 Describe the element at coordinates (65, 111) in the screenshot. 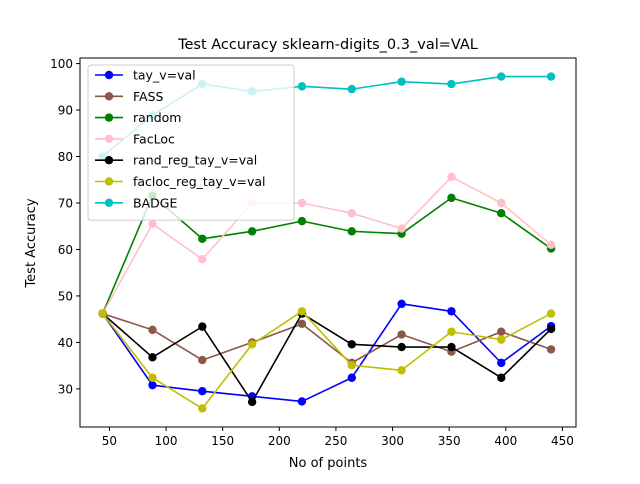

I see `y-tick-label: 90` at that location.